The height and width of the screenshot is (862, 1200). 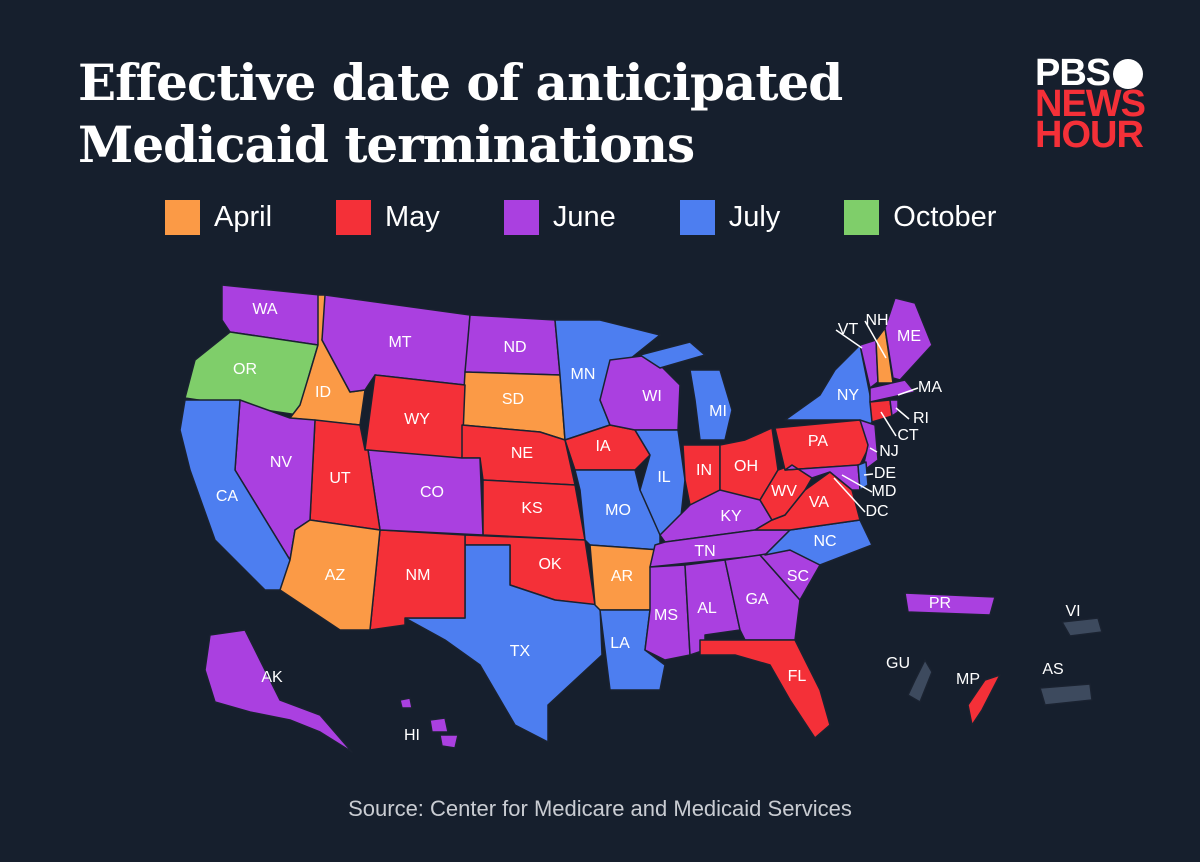 What do you see at coordinates (898, 663) in the screenshot?
I see `state-label-gu: GU` at bounding box center [898, 663].